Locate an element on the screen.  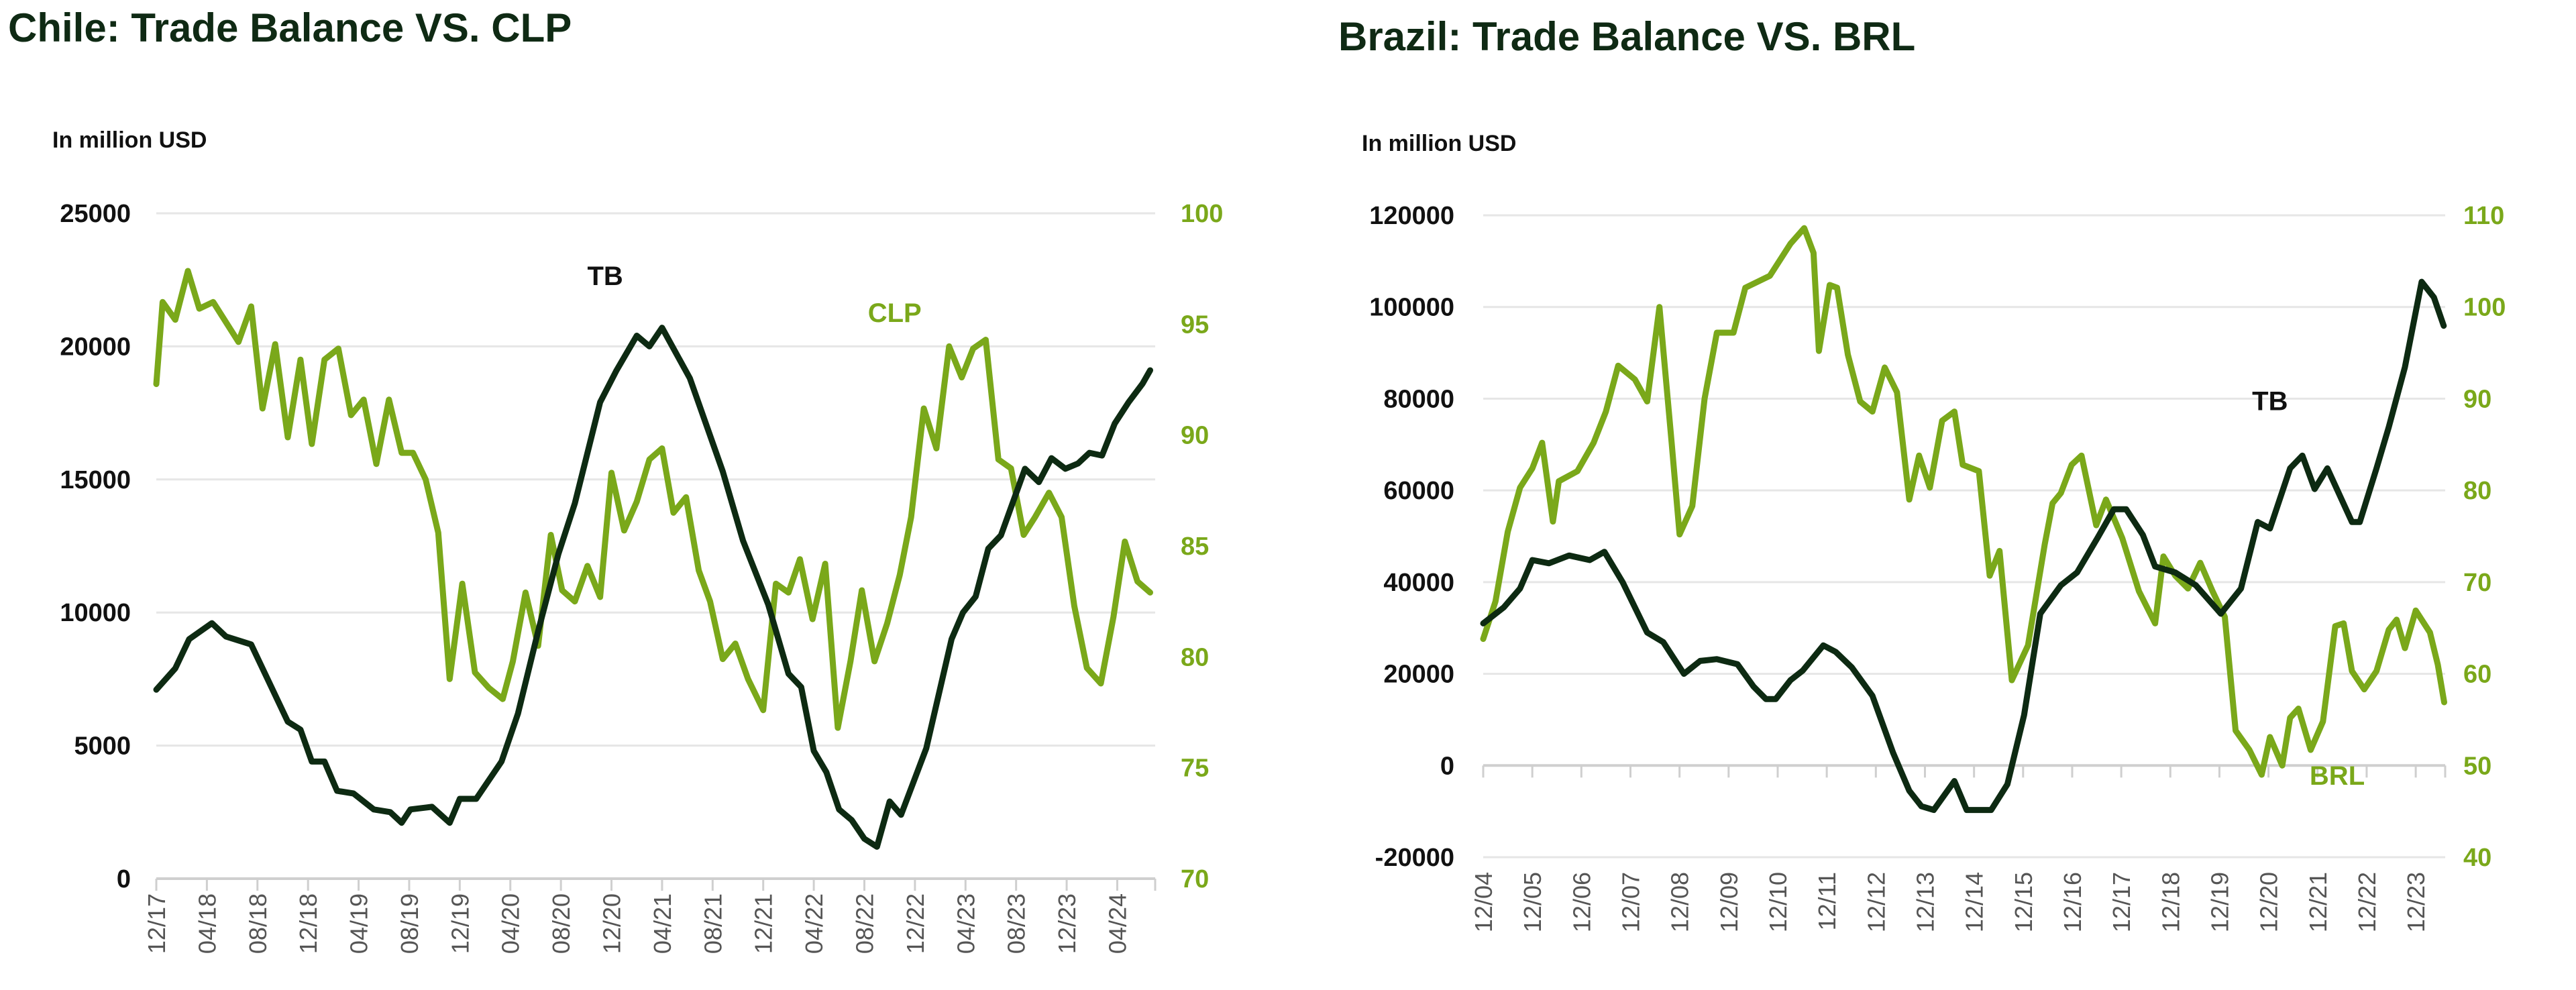
x-tick-label: 04/18 is located at coordinates (207, 924).